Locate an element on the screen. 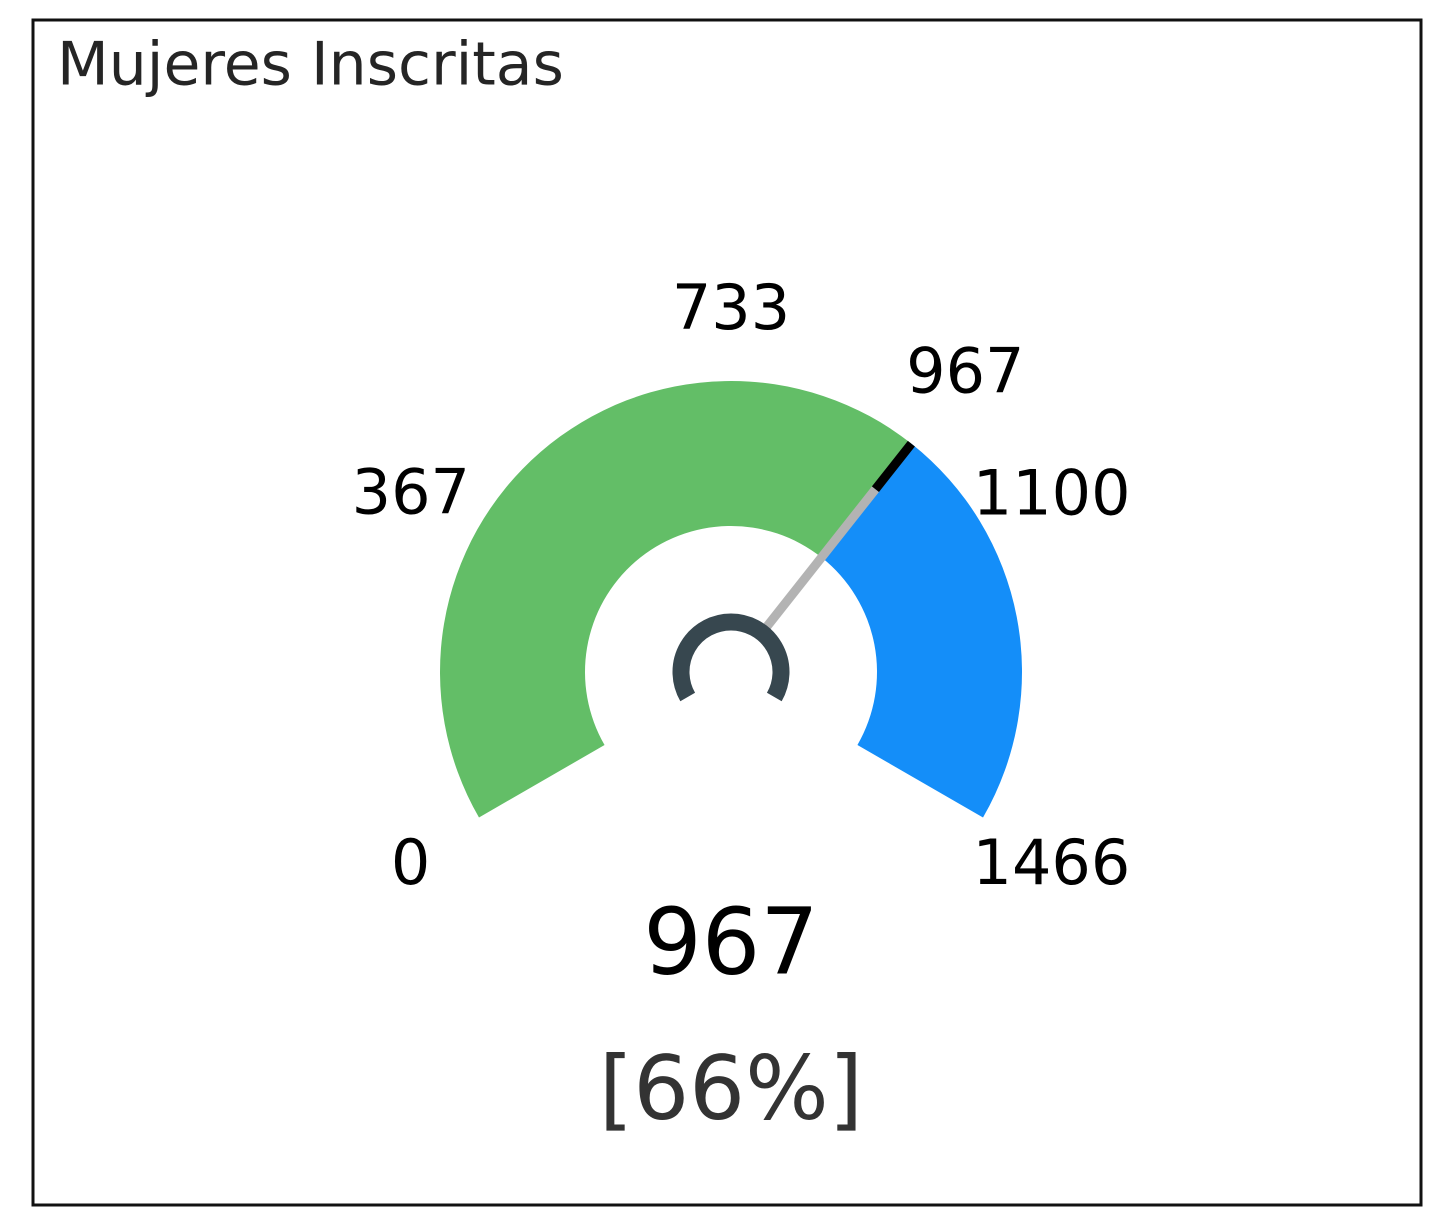 The width and height of the screenshot is (1434, 1213). tick-label: 733 is located at coordinates (731, 307).